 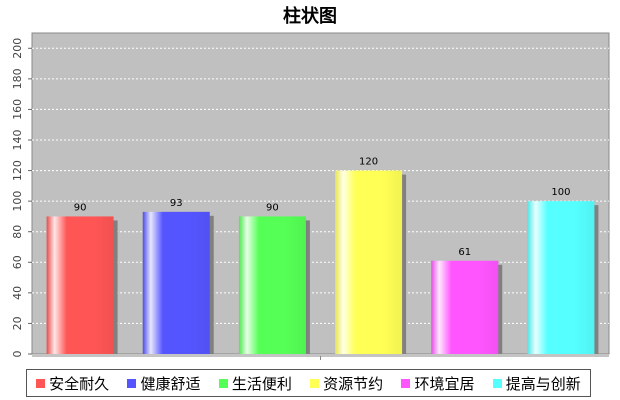 I want to click on bar-value-label: 61, so click(x=464, y=252).